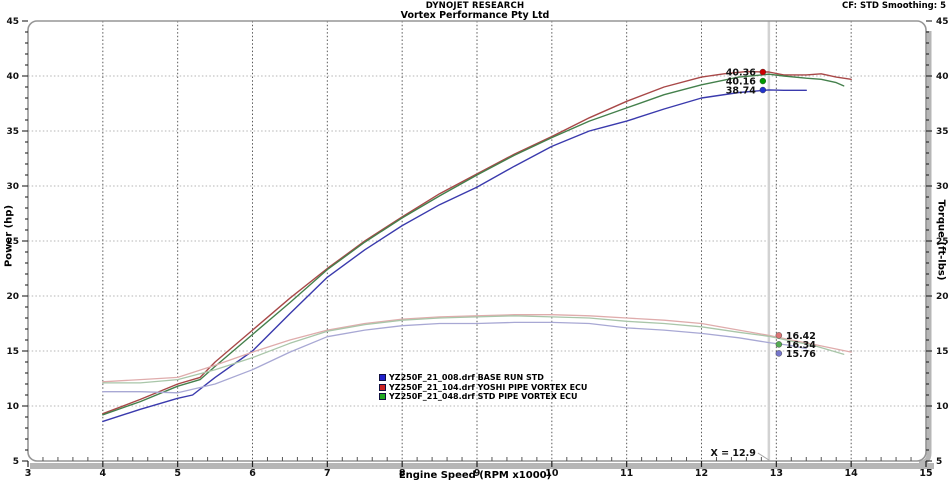 Image resolution: width=950 pixels, height=482 pixels. Describe the element at coordinates (477, 473) in the screenshot. I see `x-axis-tick-label: 9` at that location.